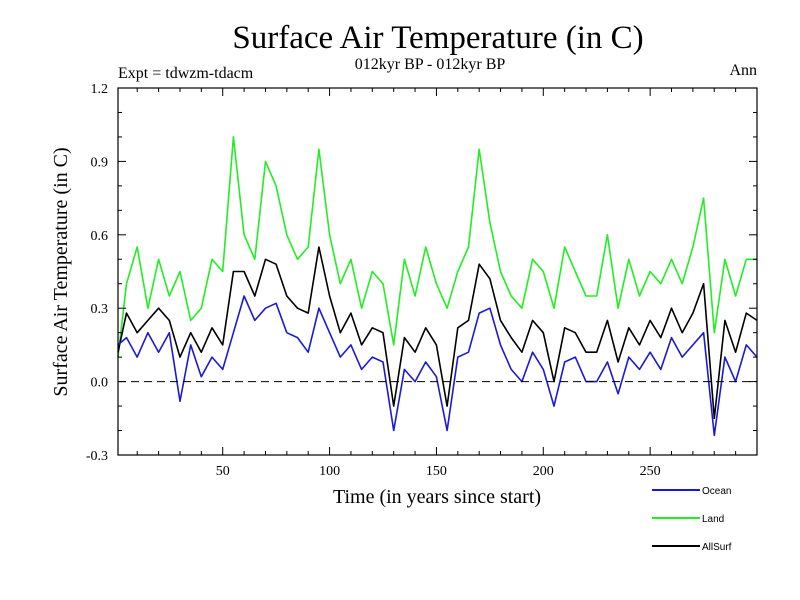 The image size is (800, 600). Describe the element at coordinates (650, 471) in the screenshot. I see `x-tick-label: 250` at that location.